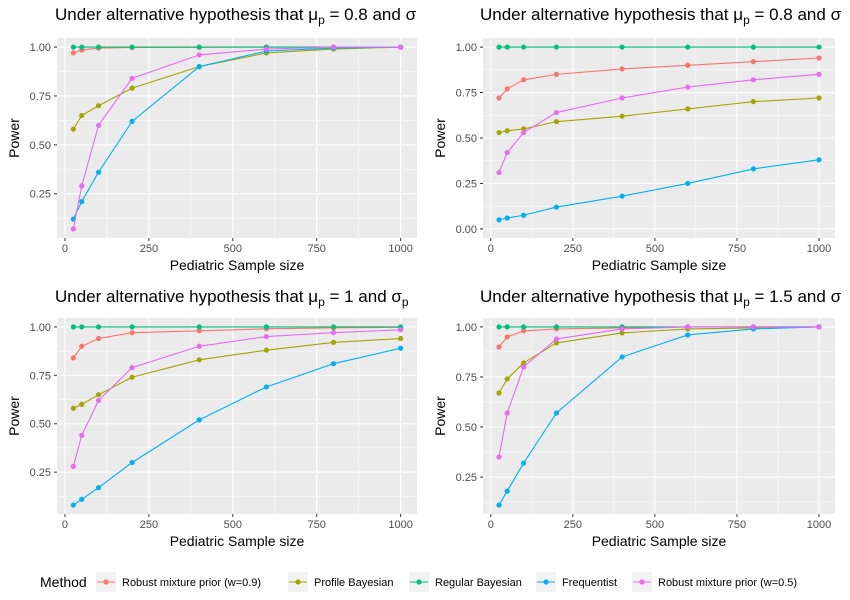 This screenshot has width=850, height=600. Describe the element at coordinates (149, 525) in the screenshot. I see `x-tick-label: 250` at that location.